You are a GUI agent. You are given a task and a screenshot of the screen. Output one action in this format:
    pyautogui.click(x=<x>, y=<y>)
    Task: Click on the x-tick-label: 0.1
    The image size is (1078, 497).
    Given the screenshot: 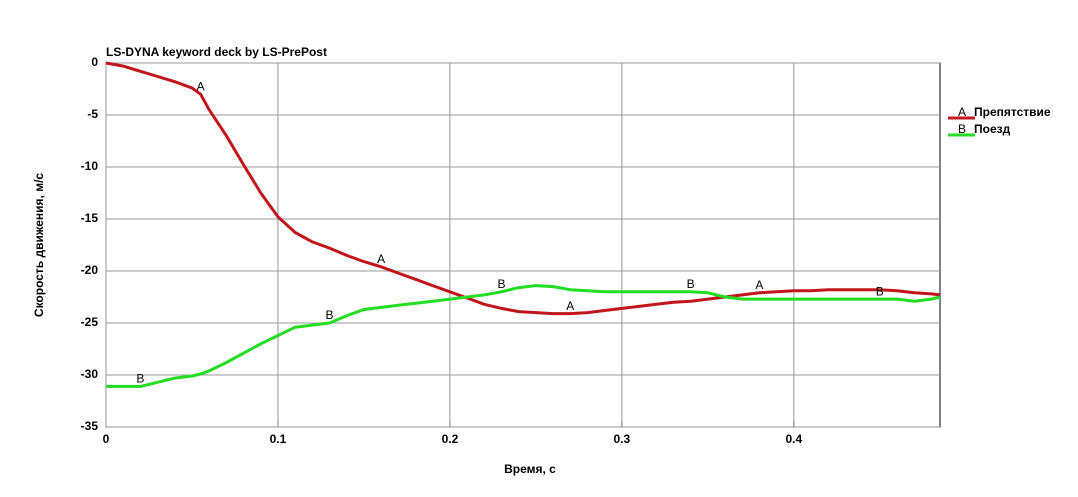 What is the action you would take?
    pyautogui.click(x=278, y=439)
    